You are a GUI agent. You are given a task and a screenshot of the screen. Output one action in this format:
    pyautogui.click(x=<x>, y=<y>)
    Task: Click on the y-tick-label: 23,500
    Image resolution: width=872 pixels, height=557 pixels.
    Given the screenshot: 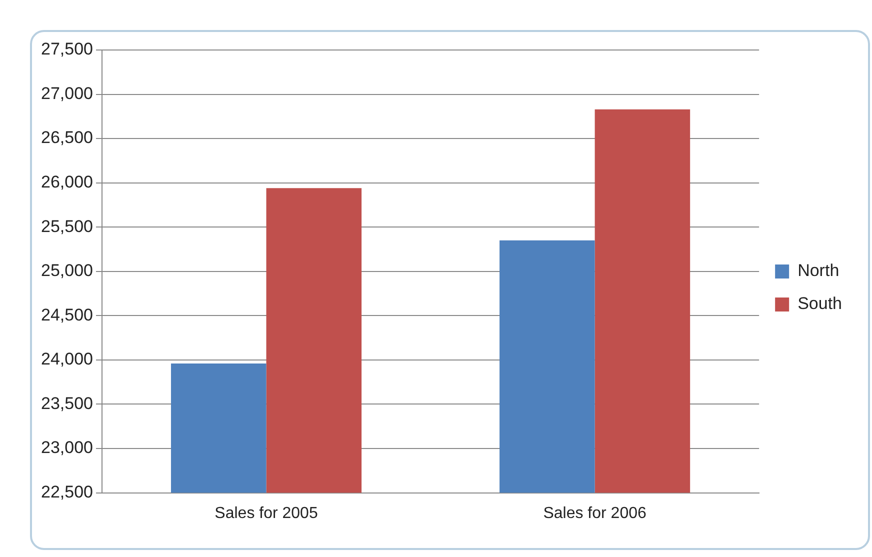 What is the action you would take?
    pyautogui.click(x=66, y=403)
    